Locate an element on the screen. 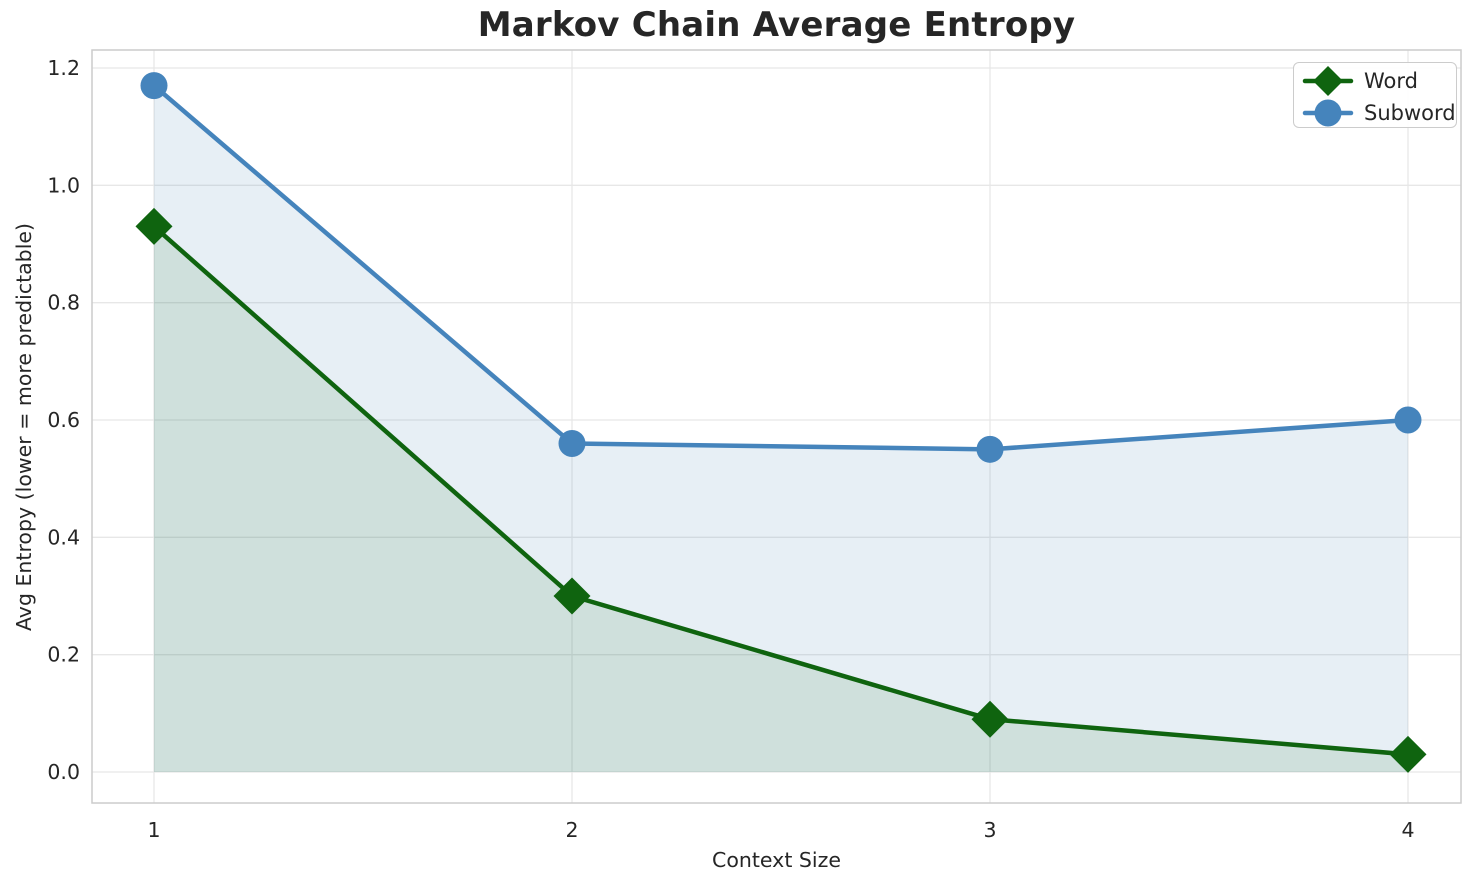  legend: Word Subword is located at coordinates (1375, 95).